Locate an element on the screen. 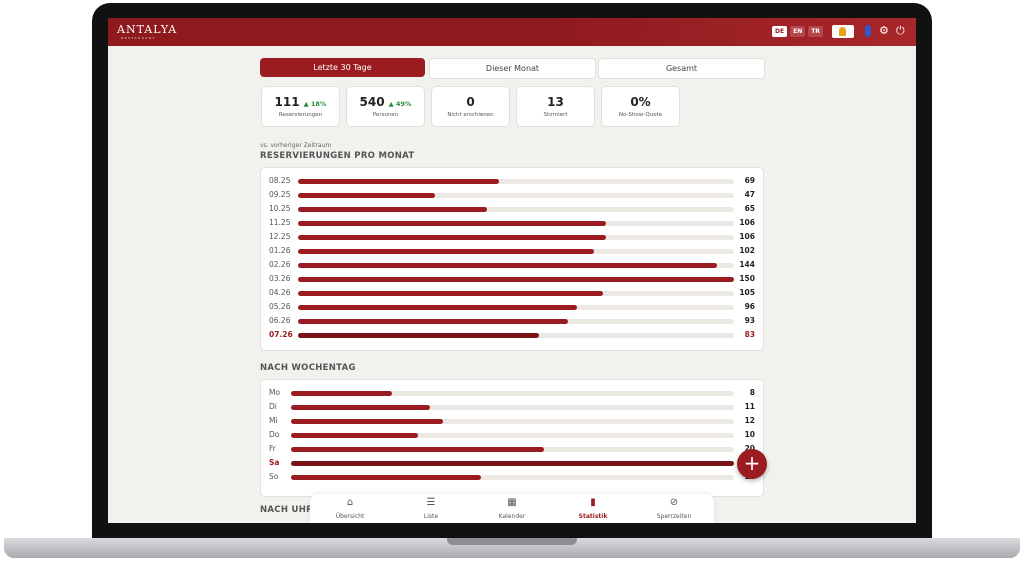 Image resolution: width=1024 pixels, height=563 pixels. kpi-value: 0 is located at coordinates (470, 102).